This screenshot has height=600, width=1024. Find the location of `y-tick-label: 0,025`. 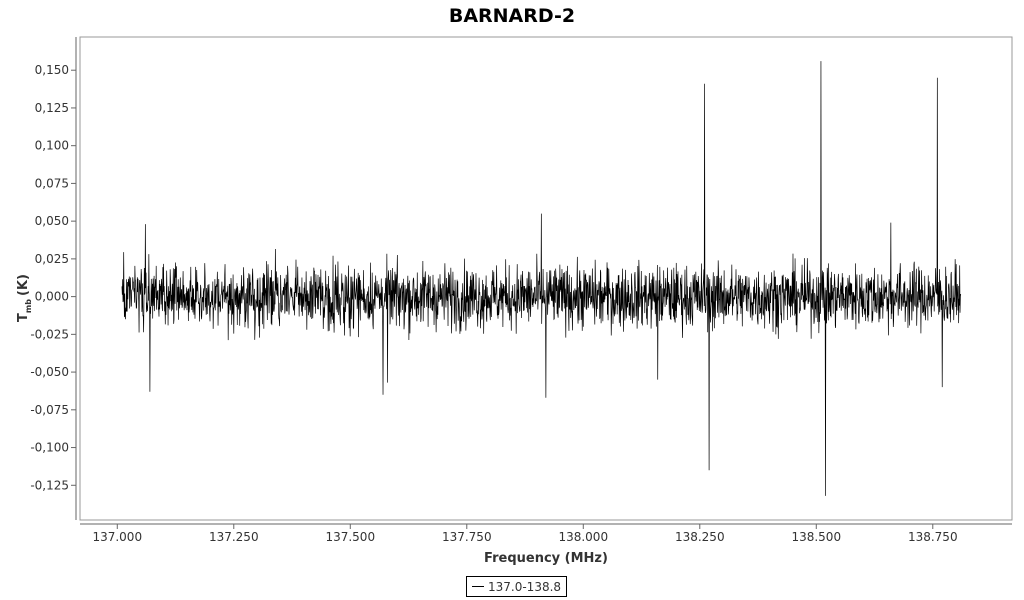

y-tick-label: 0,025 is located at coordinates (52, 259).